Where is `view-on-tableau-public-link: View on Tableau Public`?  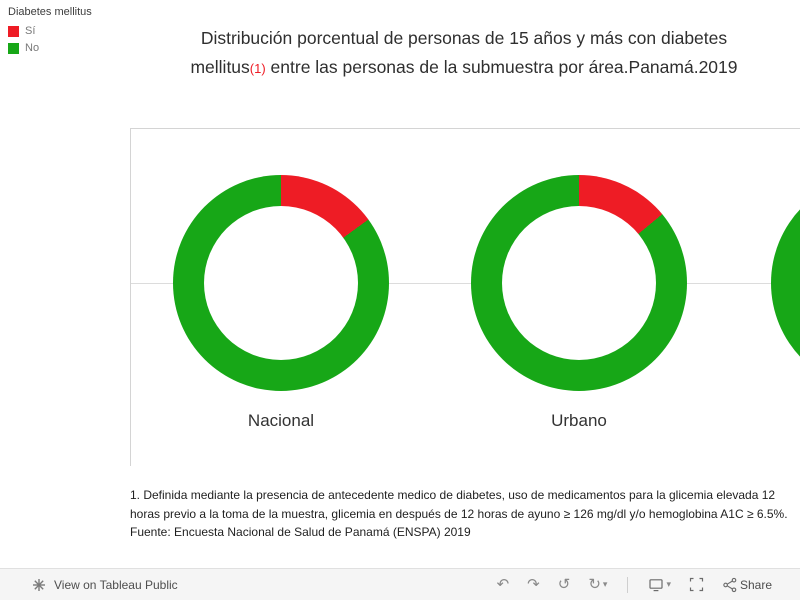
view-on-tableau-public-link: View on Tableau Public is located at coordinates (105, 585).